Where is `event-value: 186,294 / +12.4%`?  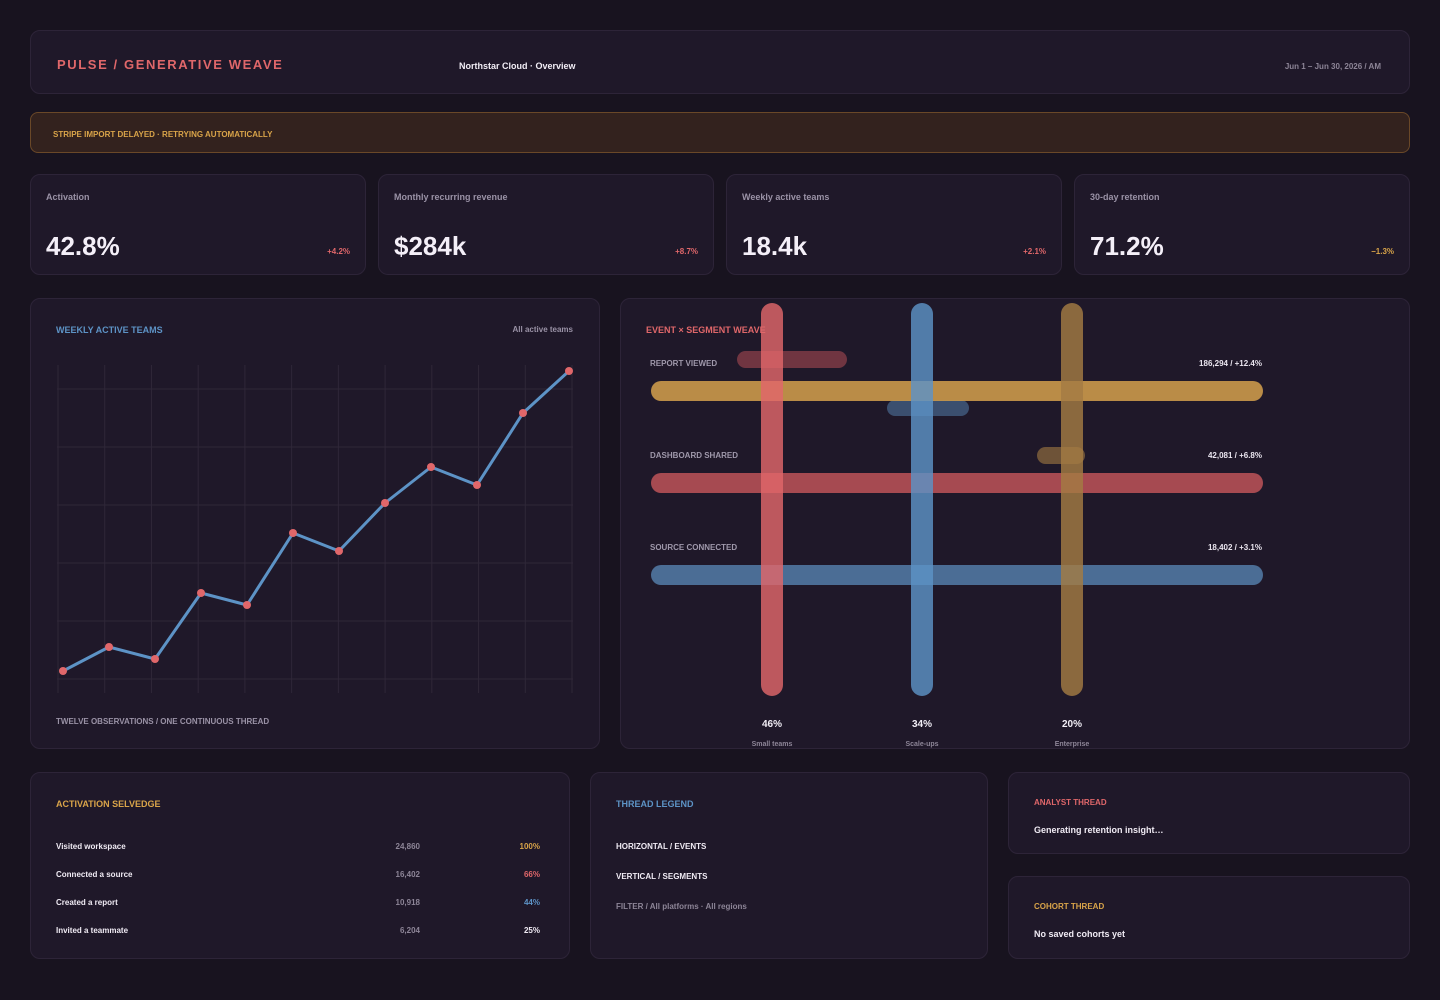
event-value: 186,294 / +12.4% is located at coordinates (1230, 363).